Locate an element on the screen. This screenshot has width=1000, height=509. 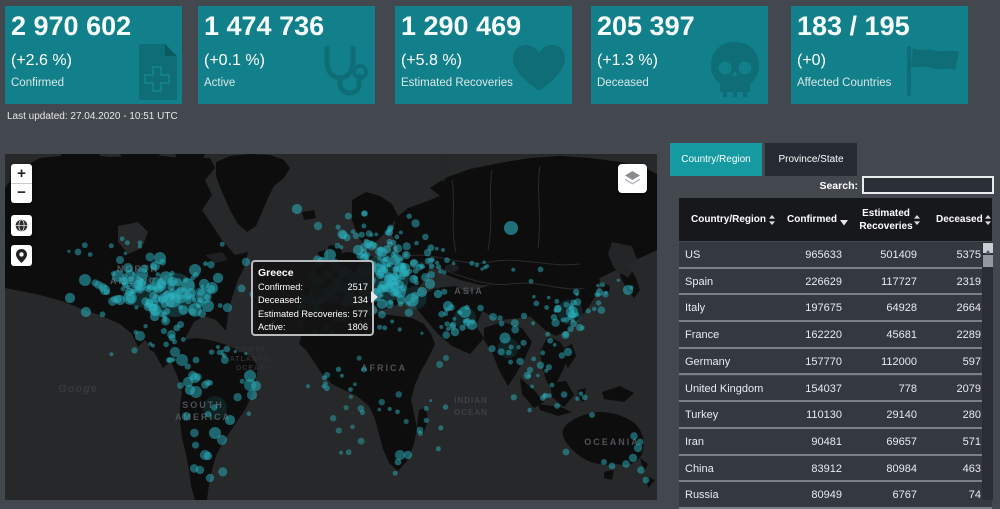
svg-text: INDIAN is located at coordinates (471, 400).